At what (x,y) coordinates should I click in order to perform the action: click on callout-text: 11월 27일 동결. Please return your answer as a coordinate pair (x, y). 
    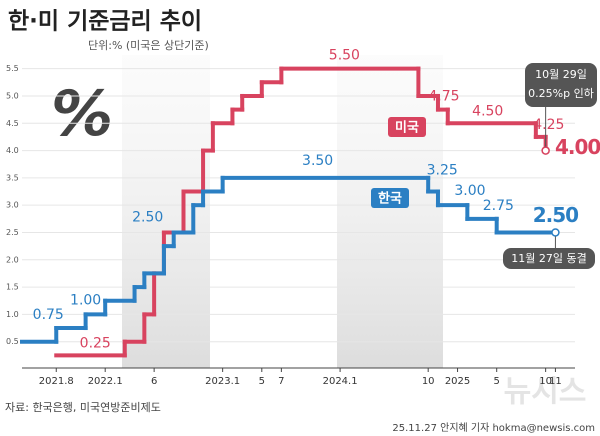
    Looking at the image, I should click on (548, 258).